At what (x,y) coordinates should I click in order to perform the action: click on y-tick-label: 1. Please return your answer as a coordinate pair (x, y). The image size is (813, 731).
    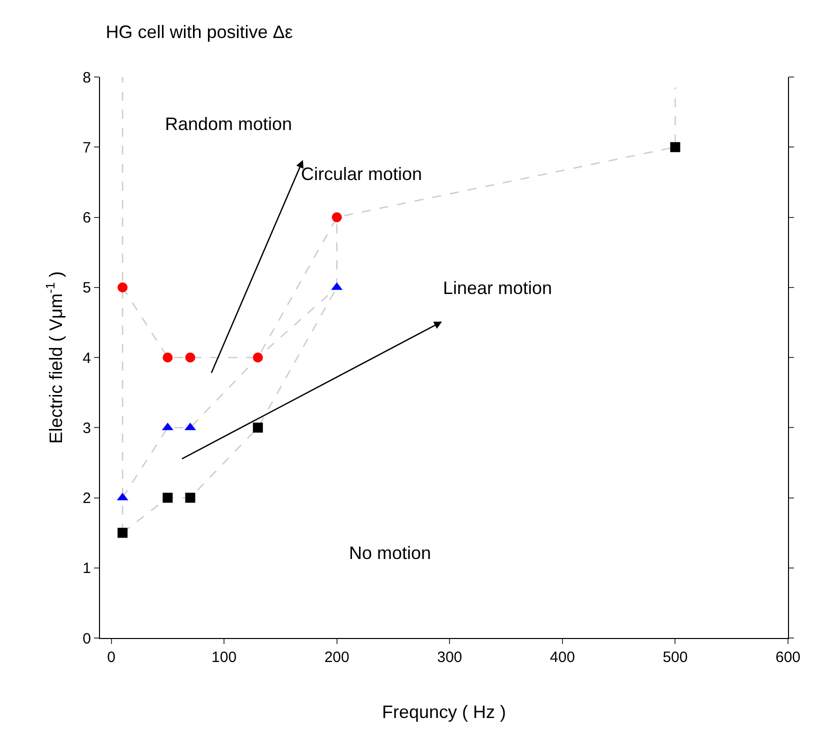
    Looking at the image, I should click on (86, 569).